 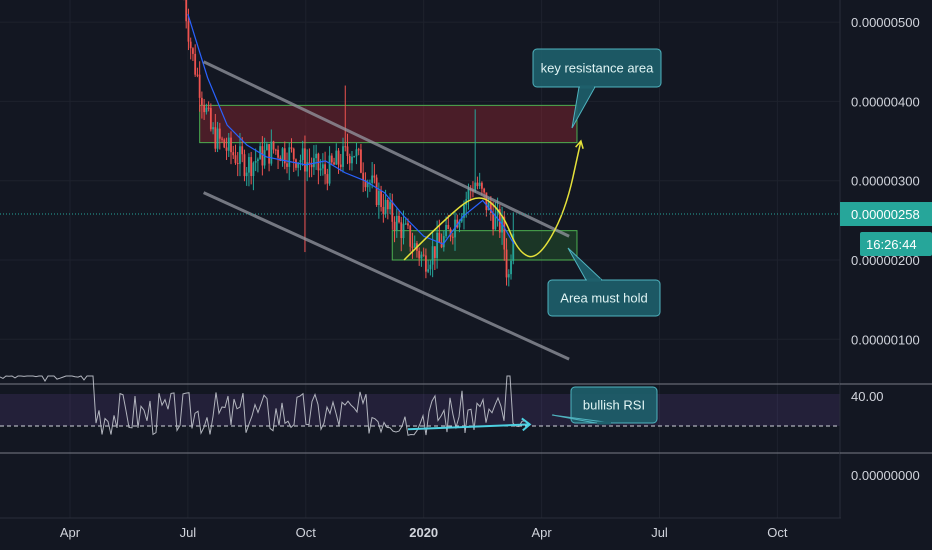 I want to click on price-tick-label: 0.00000300, so click(x=885, y=181).